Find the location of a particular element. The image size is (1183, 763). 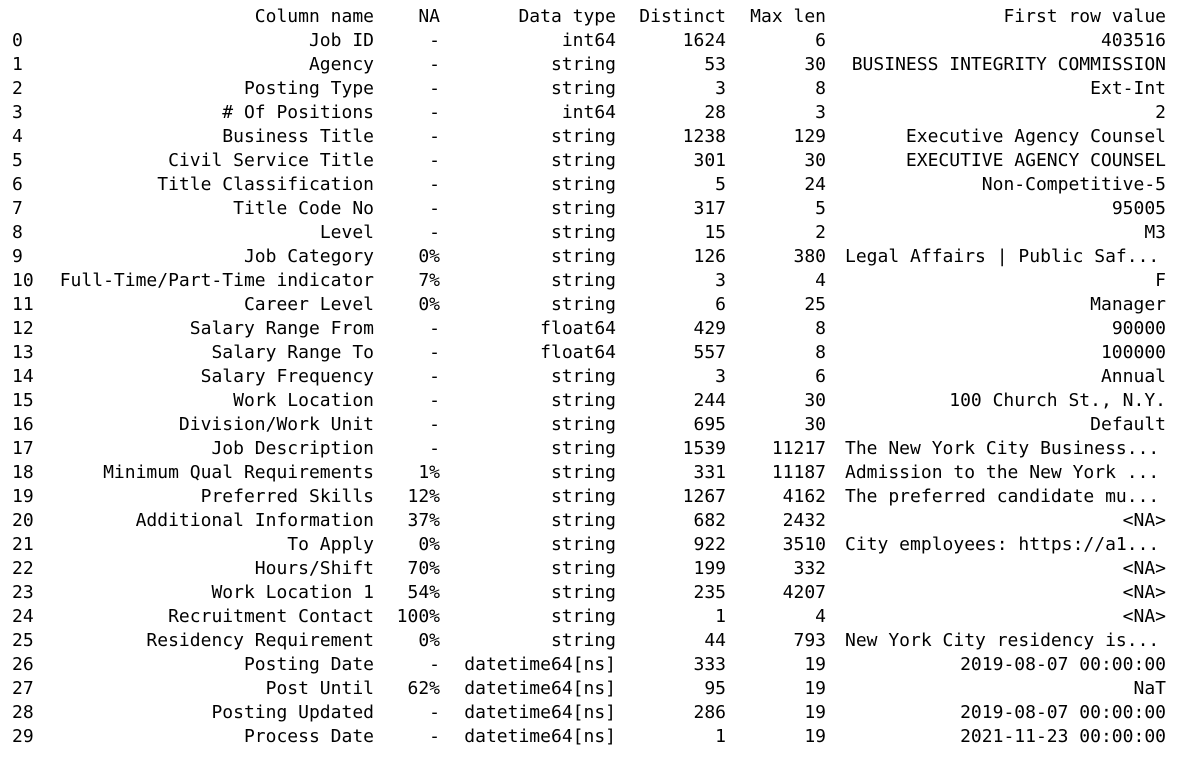

column-name-cell: Salary Range To is located at coordinates (292, 352).